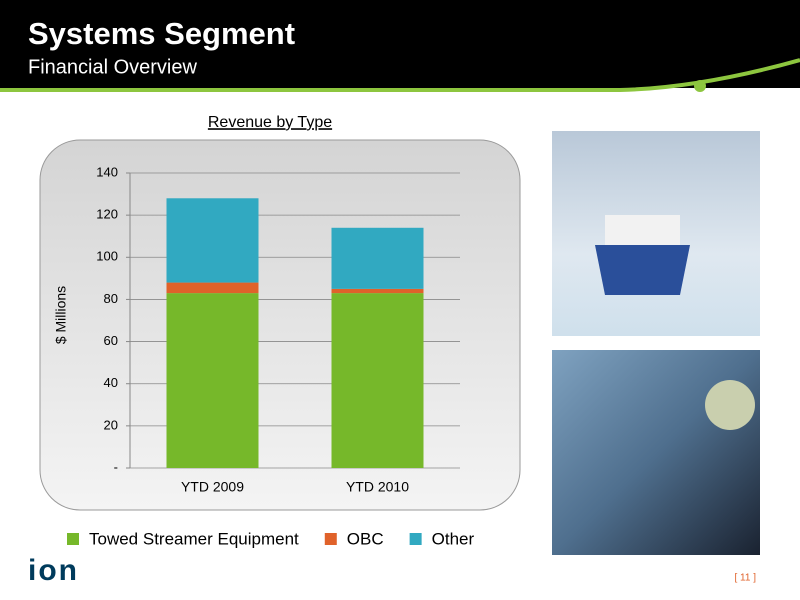  I want to click on logo: ion, so click(53, 570).